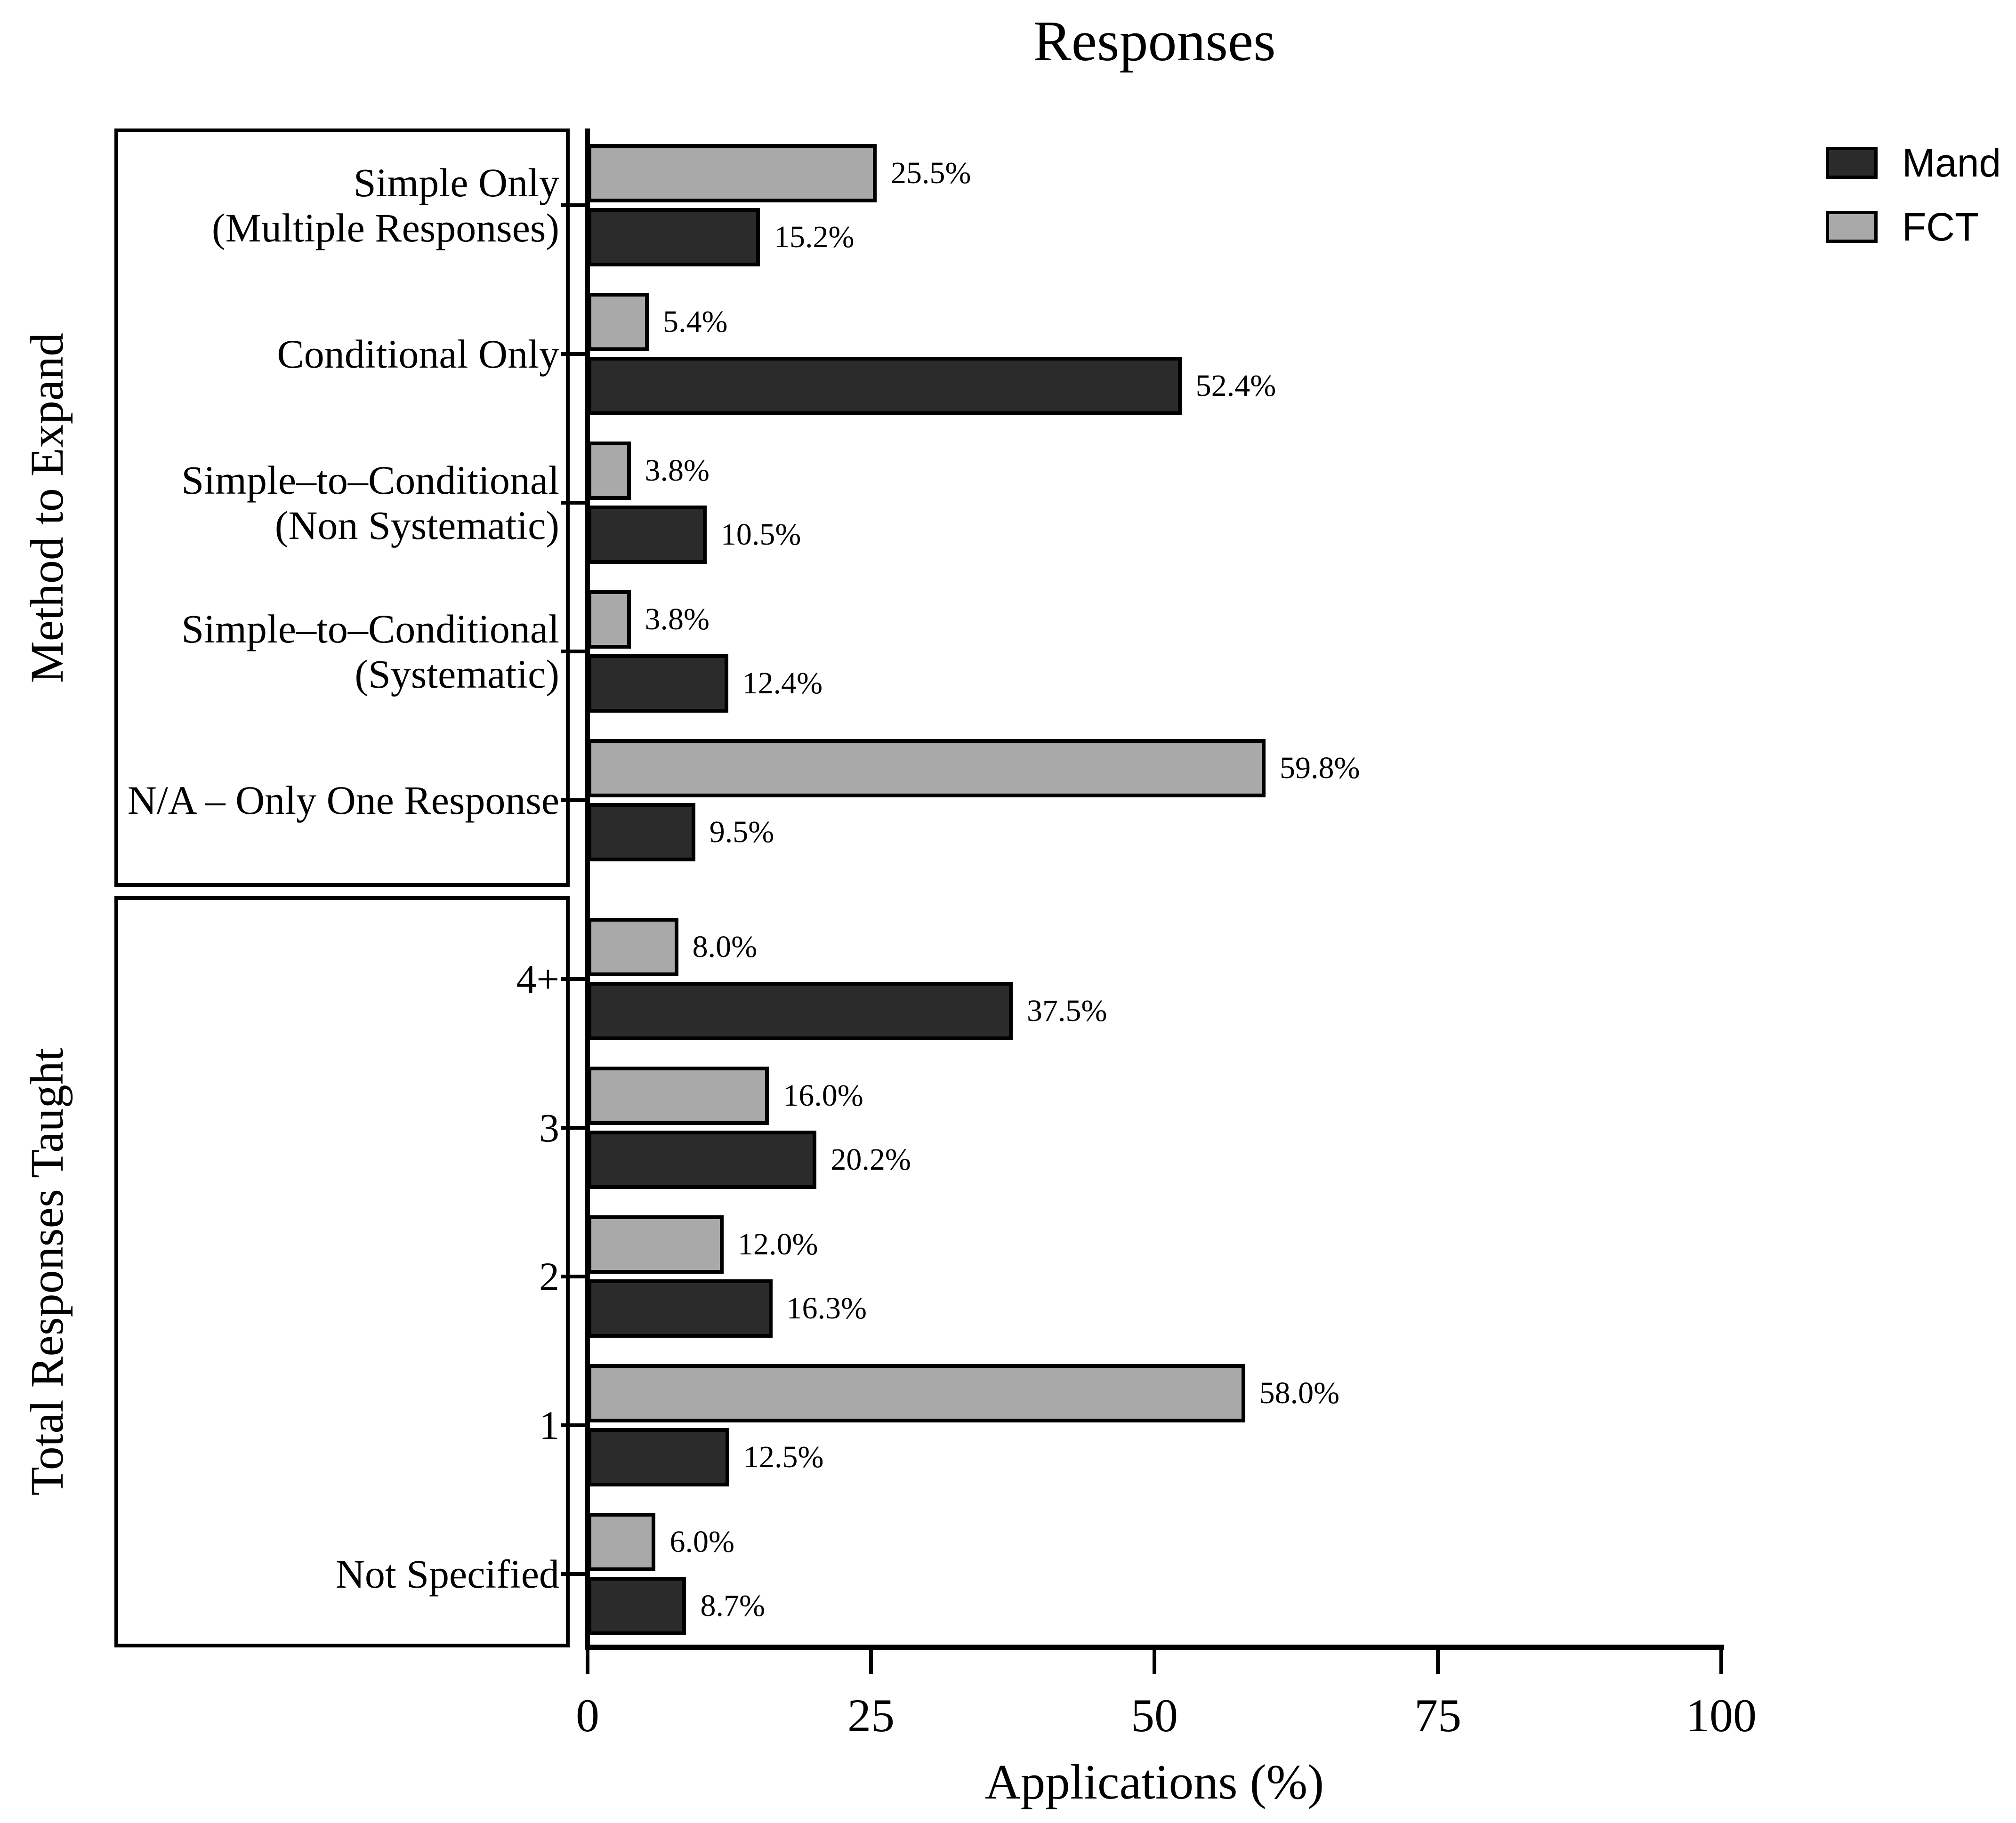 Image resolution: width=2016 pixels, height=1823 pixels. Describe the element at coordinates (1852, 227) in the screenshot. I see `legend-swatch-fct-icon` at that location.